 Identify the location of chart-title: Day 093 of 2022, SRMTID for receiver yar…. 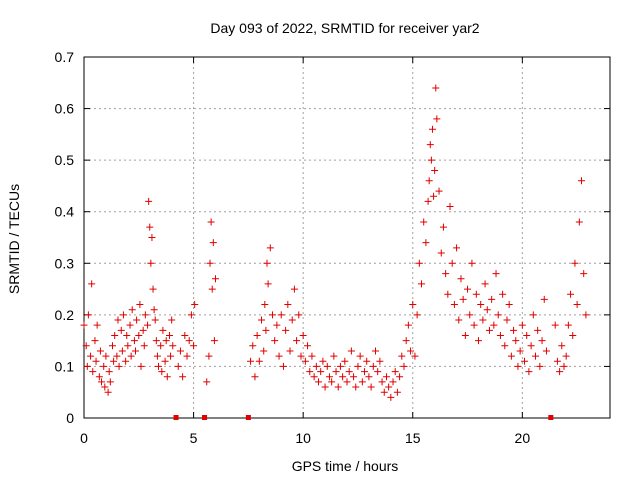
(344, 28).